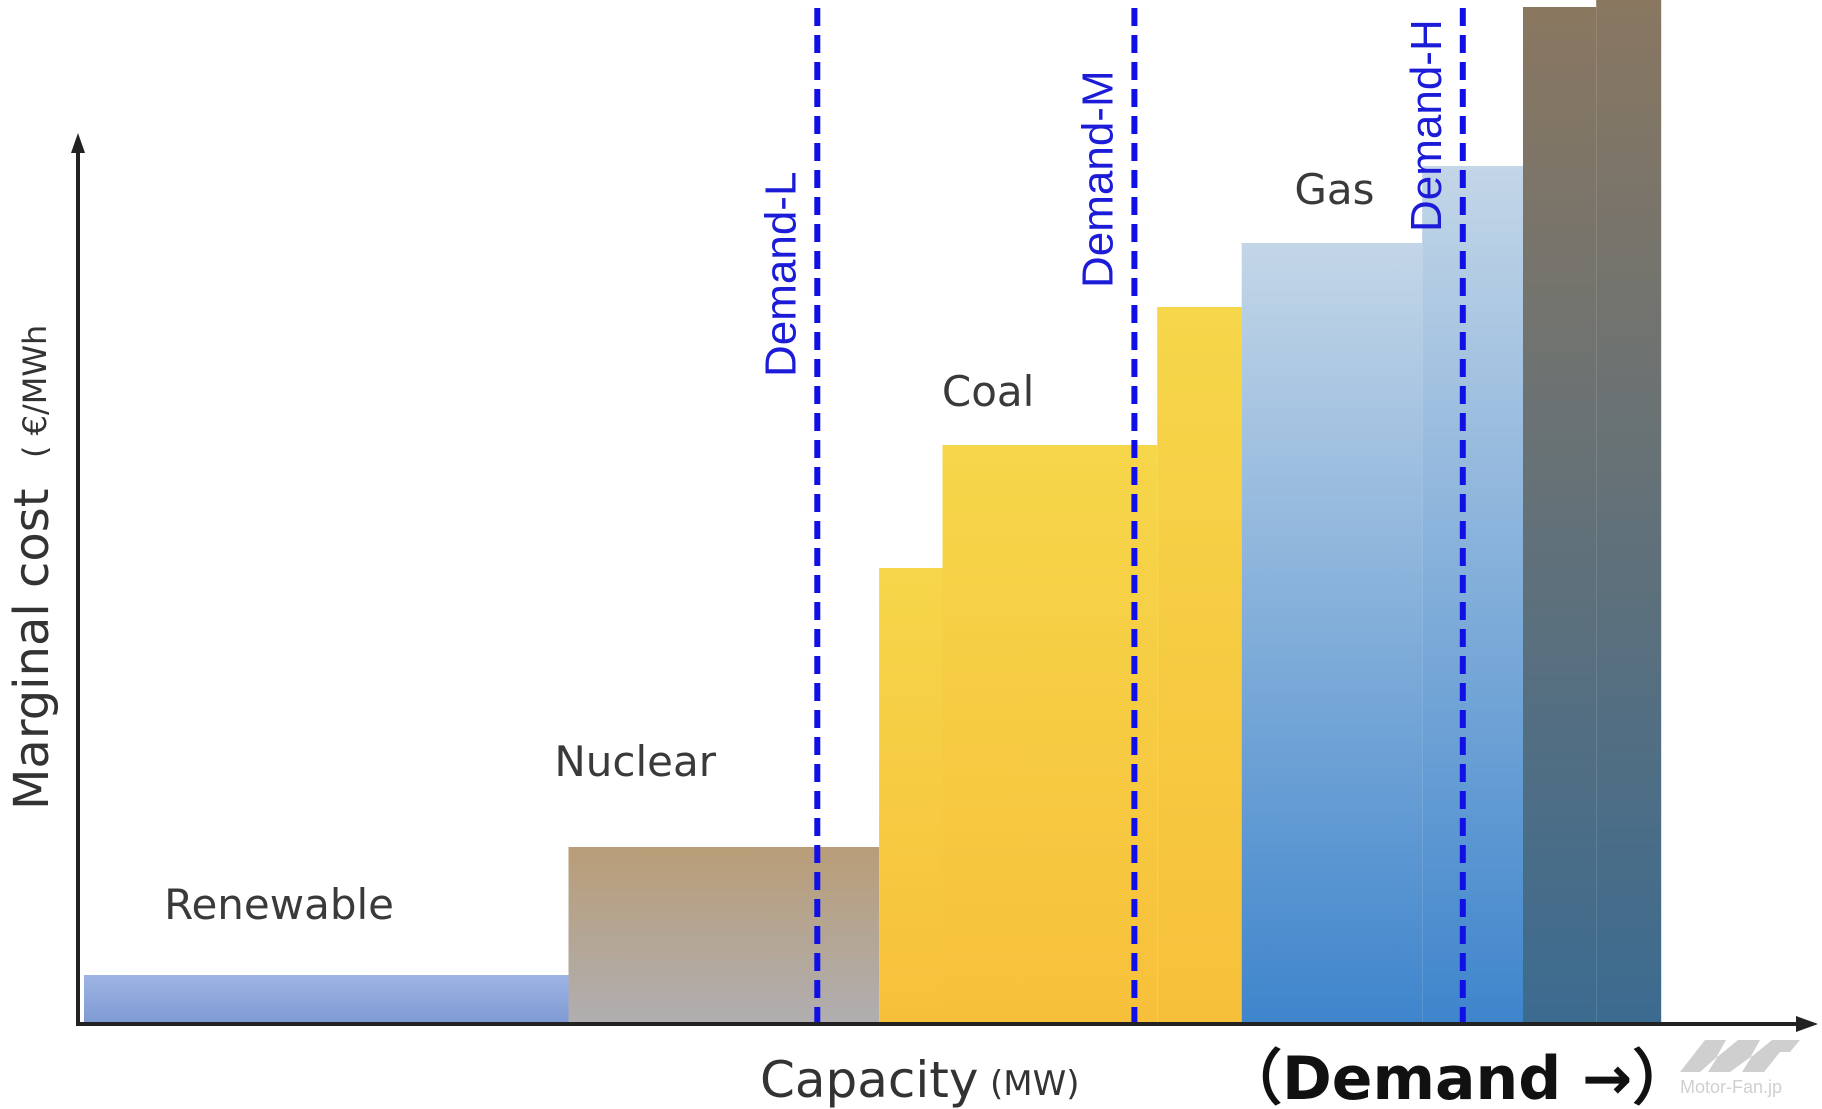 The height and width of the screenshot is (1109, 1822). I want to click on watermark-logo: Motor-Fan.jp, so click(1740, 1068).